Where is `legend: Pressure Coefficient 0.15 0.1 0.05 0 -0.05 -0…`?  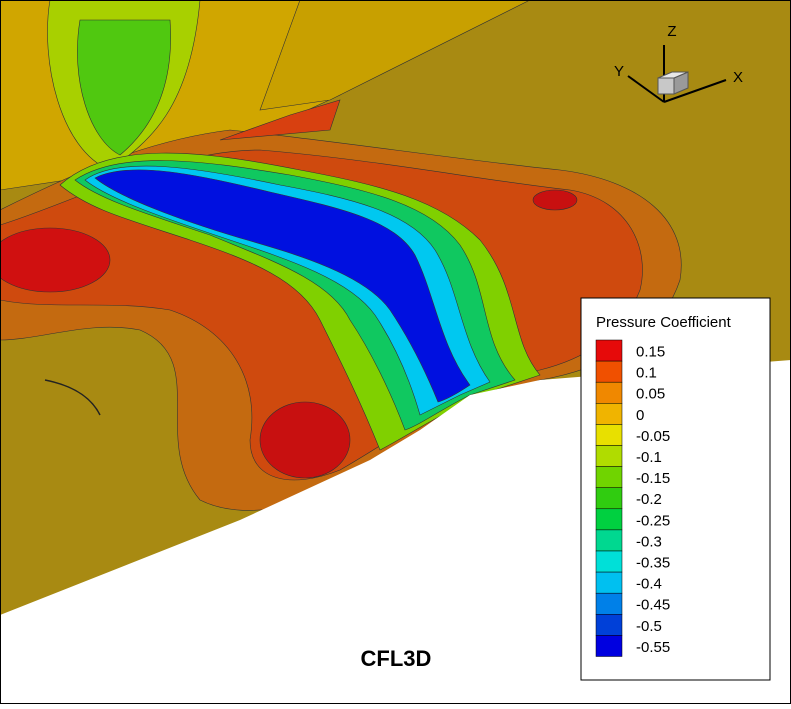 legend: Pressure Coefficient 0.15 0.1 0.05 0 -0.05 -0… is located at coordinates (675, 489).